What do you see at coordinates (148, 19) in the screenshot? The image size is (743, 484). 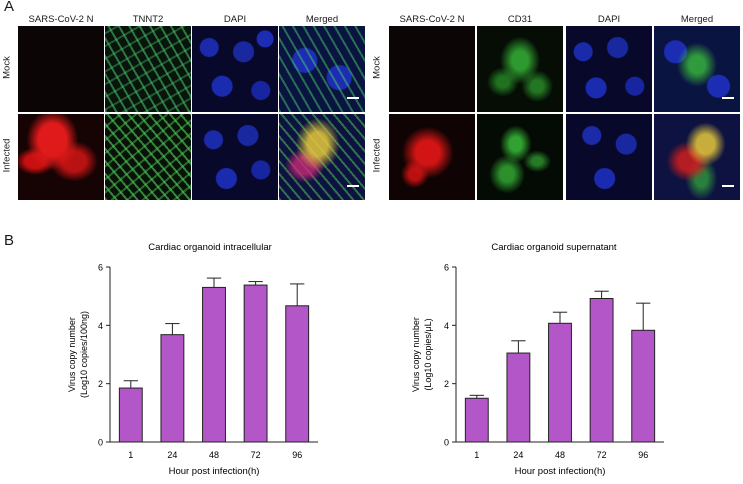 I see `left-col-label-tnnt2: TNNT2` at bounding box center [148, 19].